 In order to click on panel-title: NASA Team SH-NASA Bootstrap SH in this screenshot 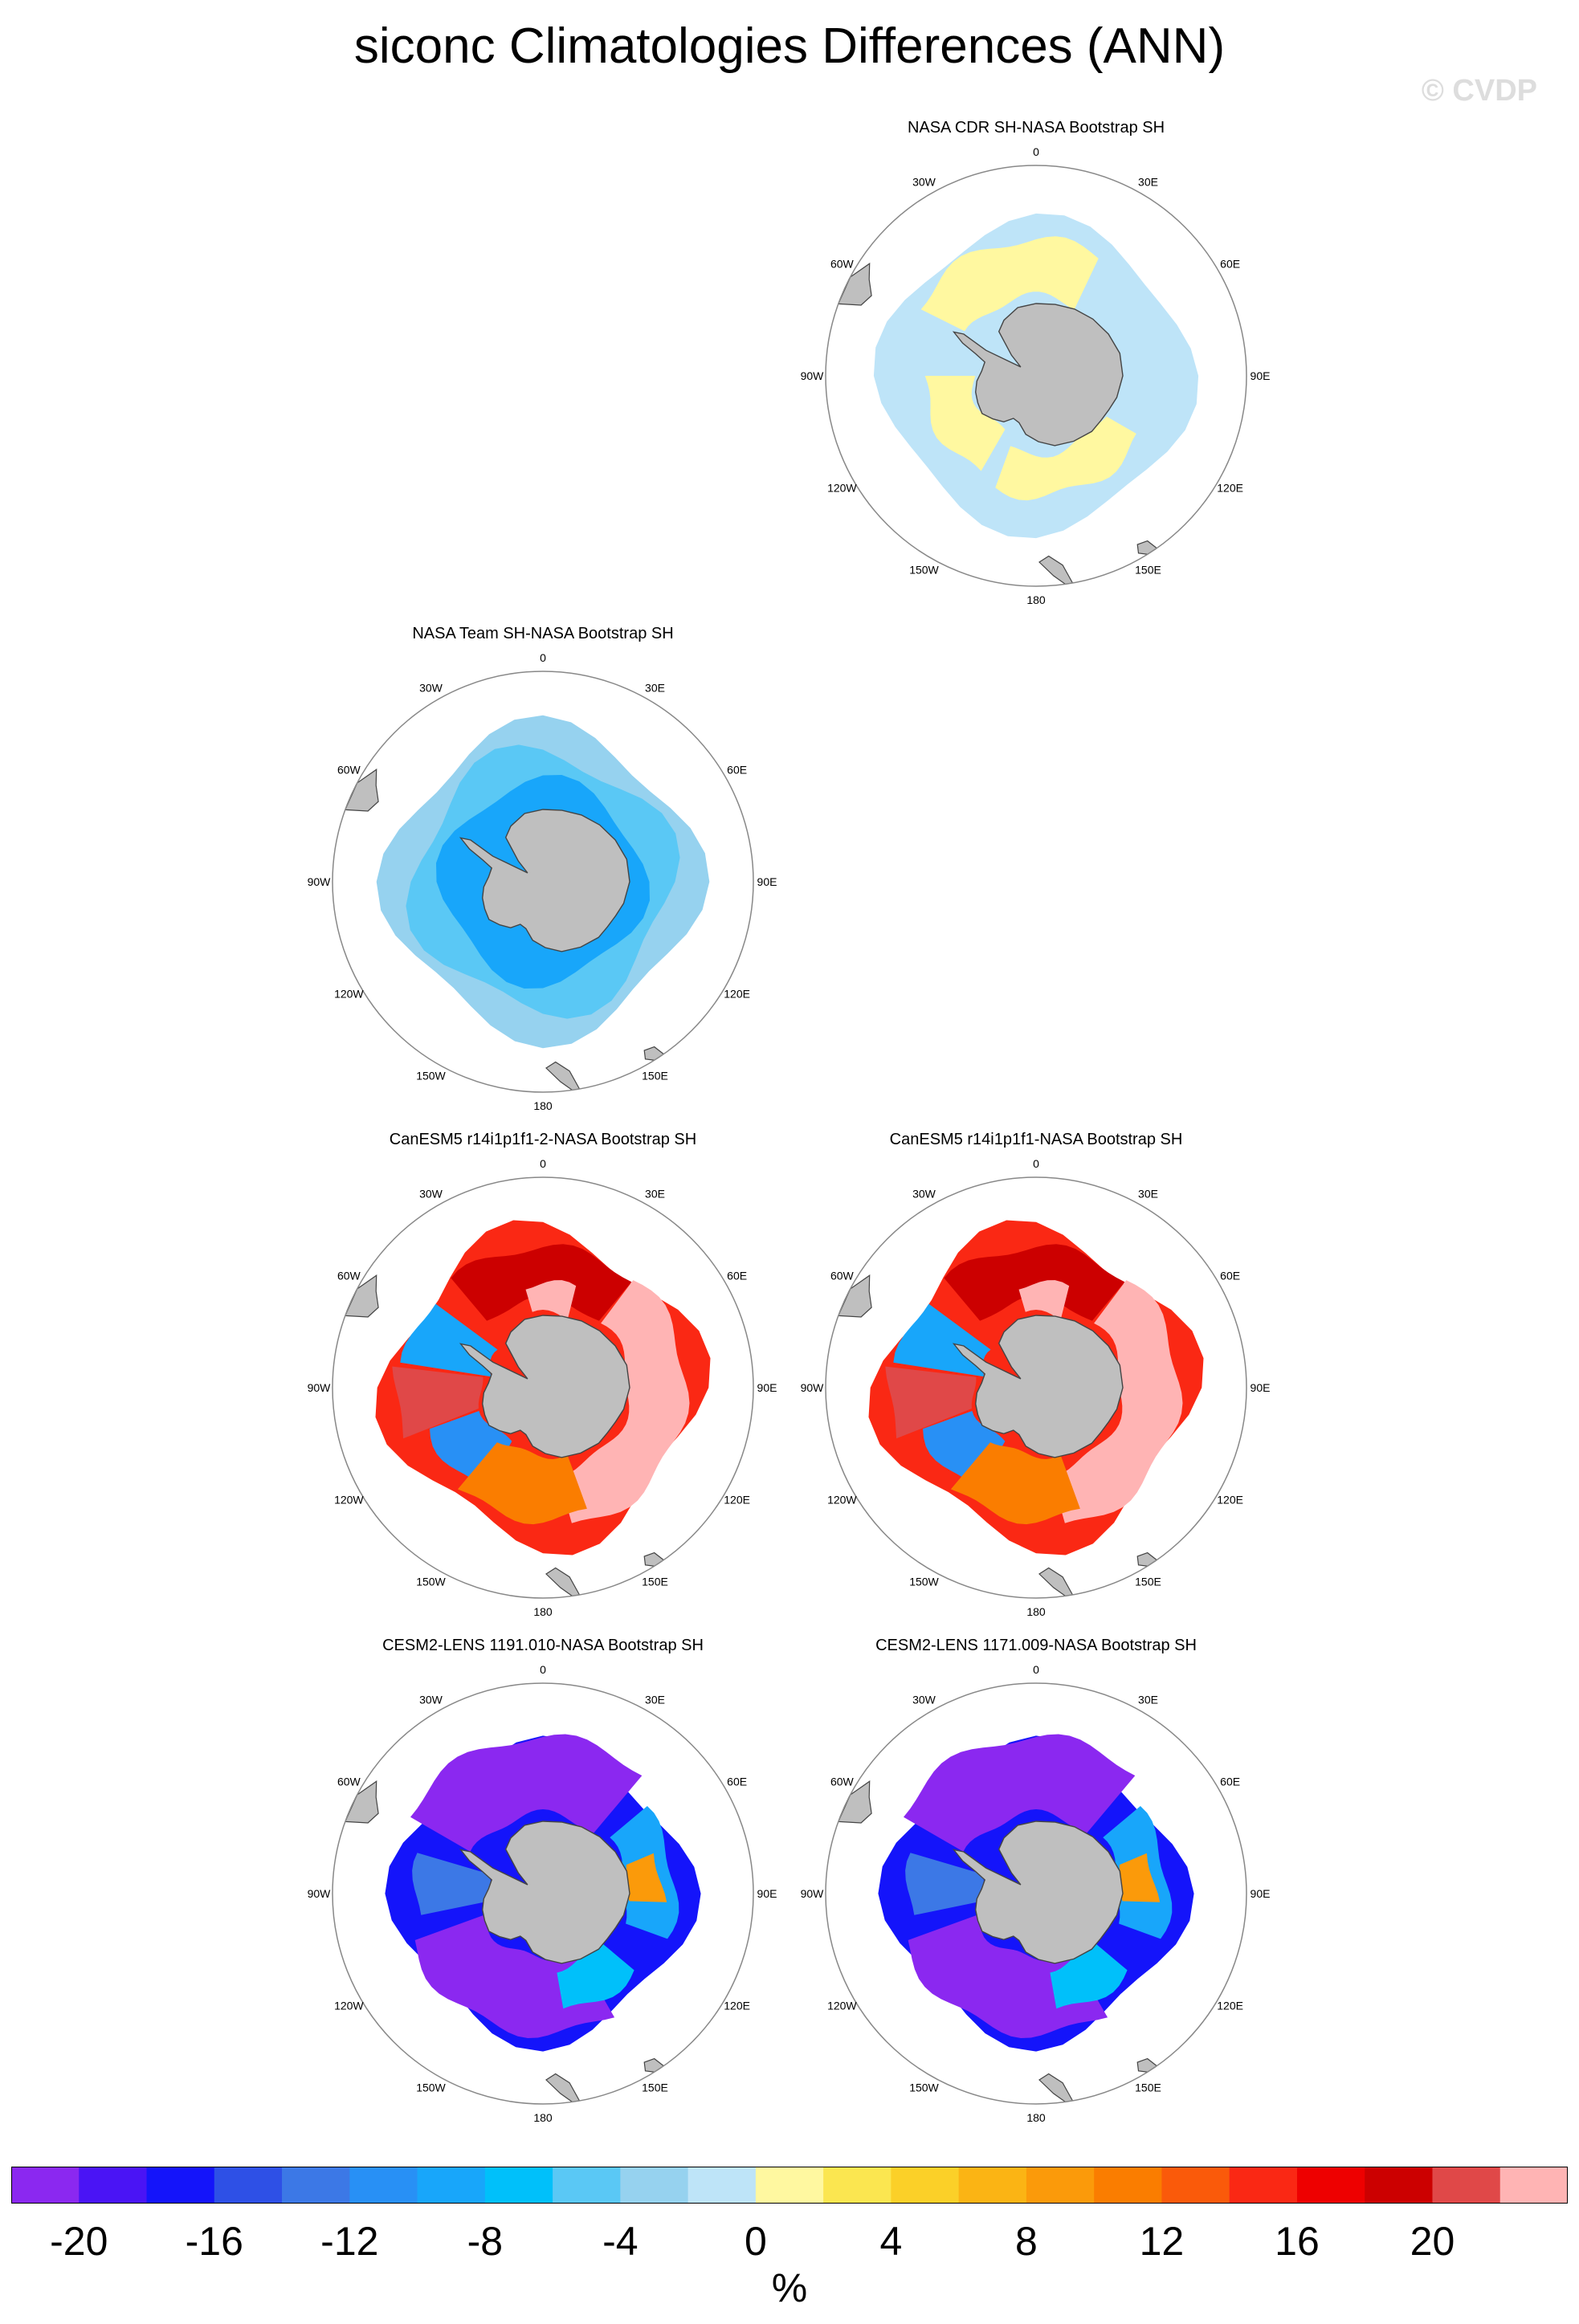, I will do `click(543, 634)`.